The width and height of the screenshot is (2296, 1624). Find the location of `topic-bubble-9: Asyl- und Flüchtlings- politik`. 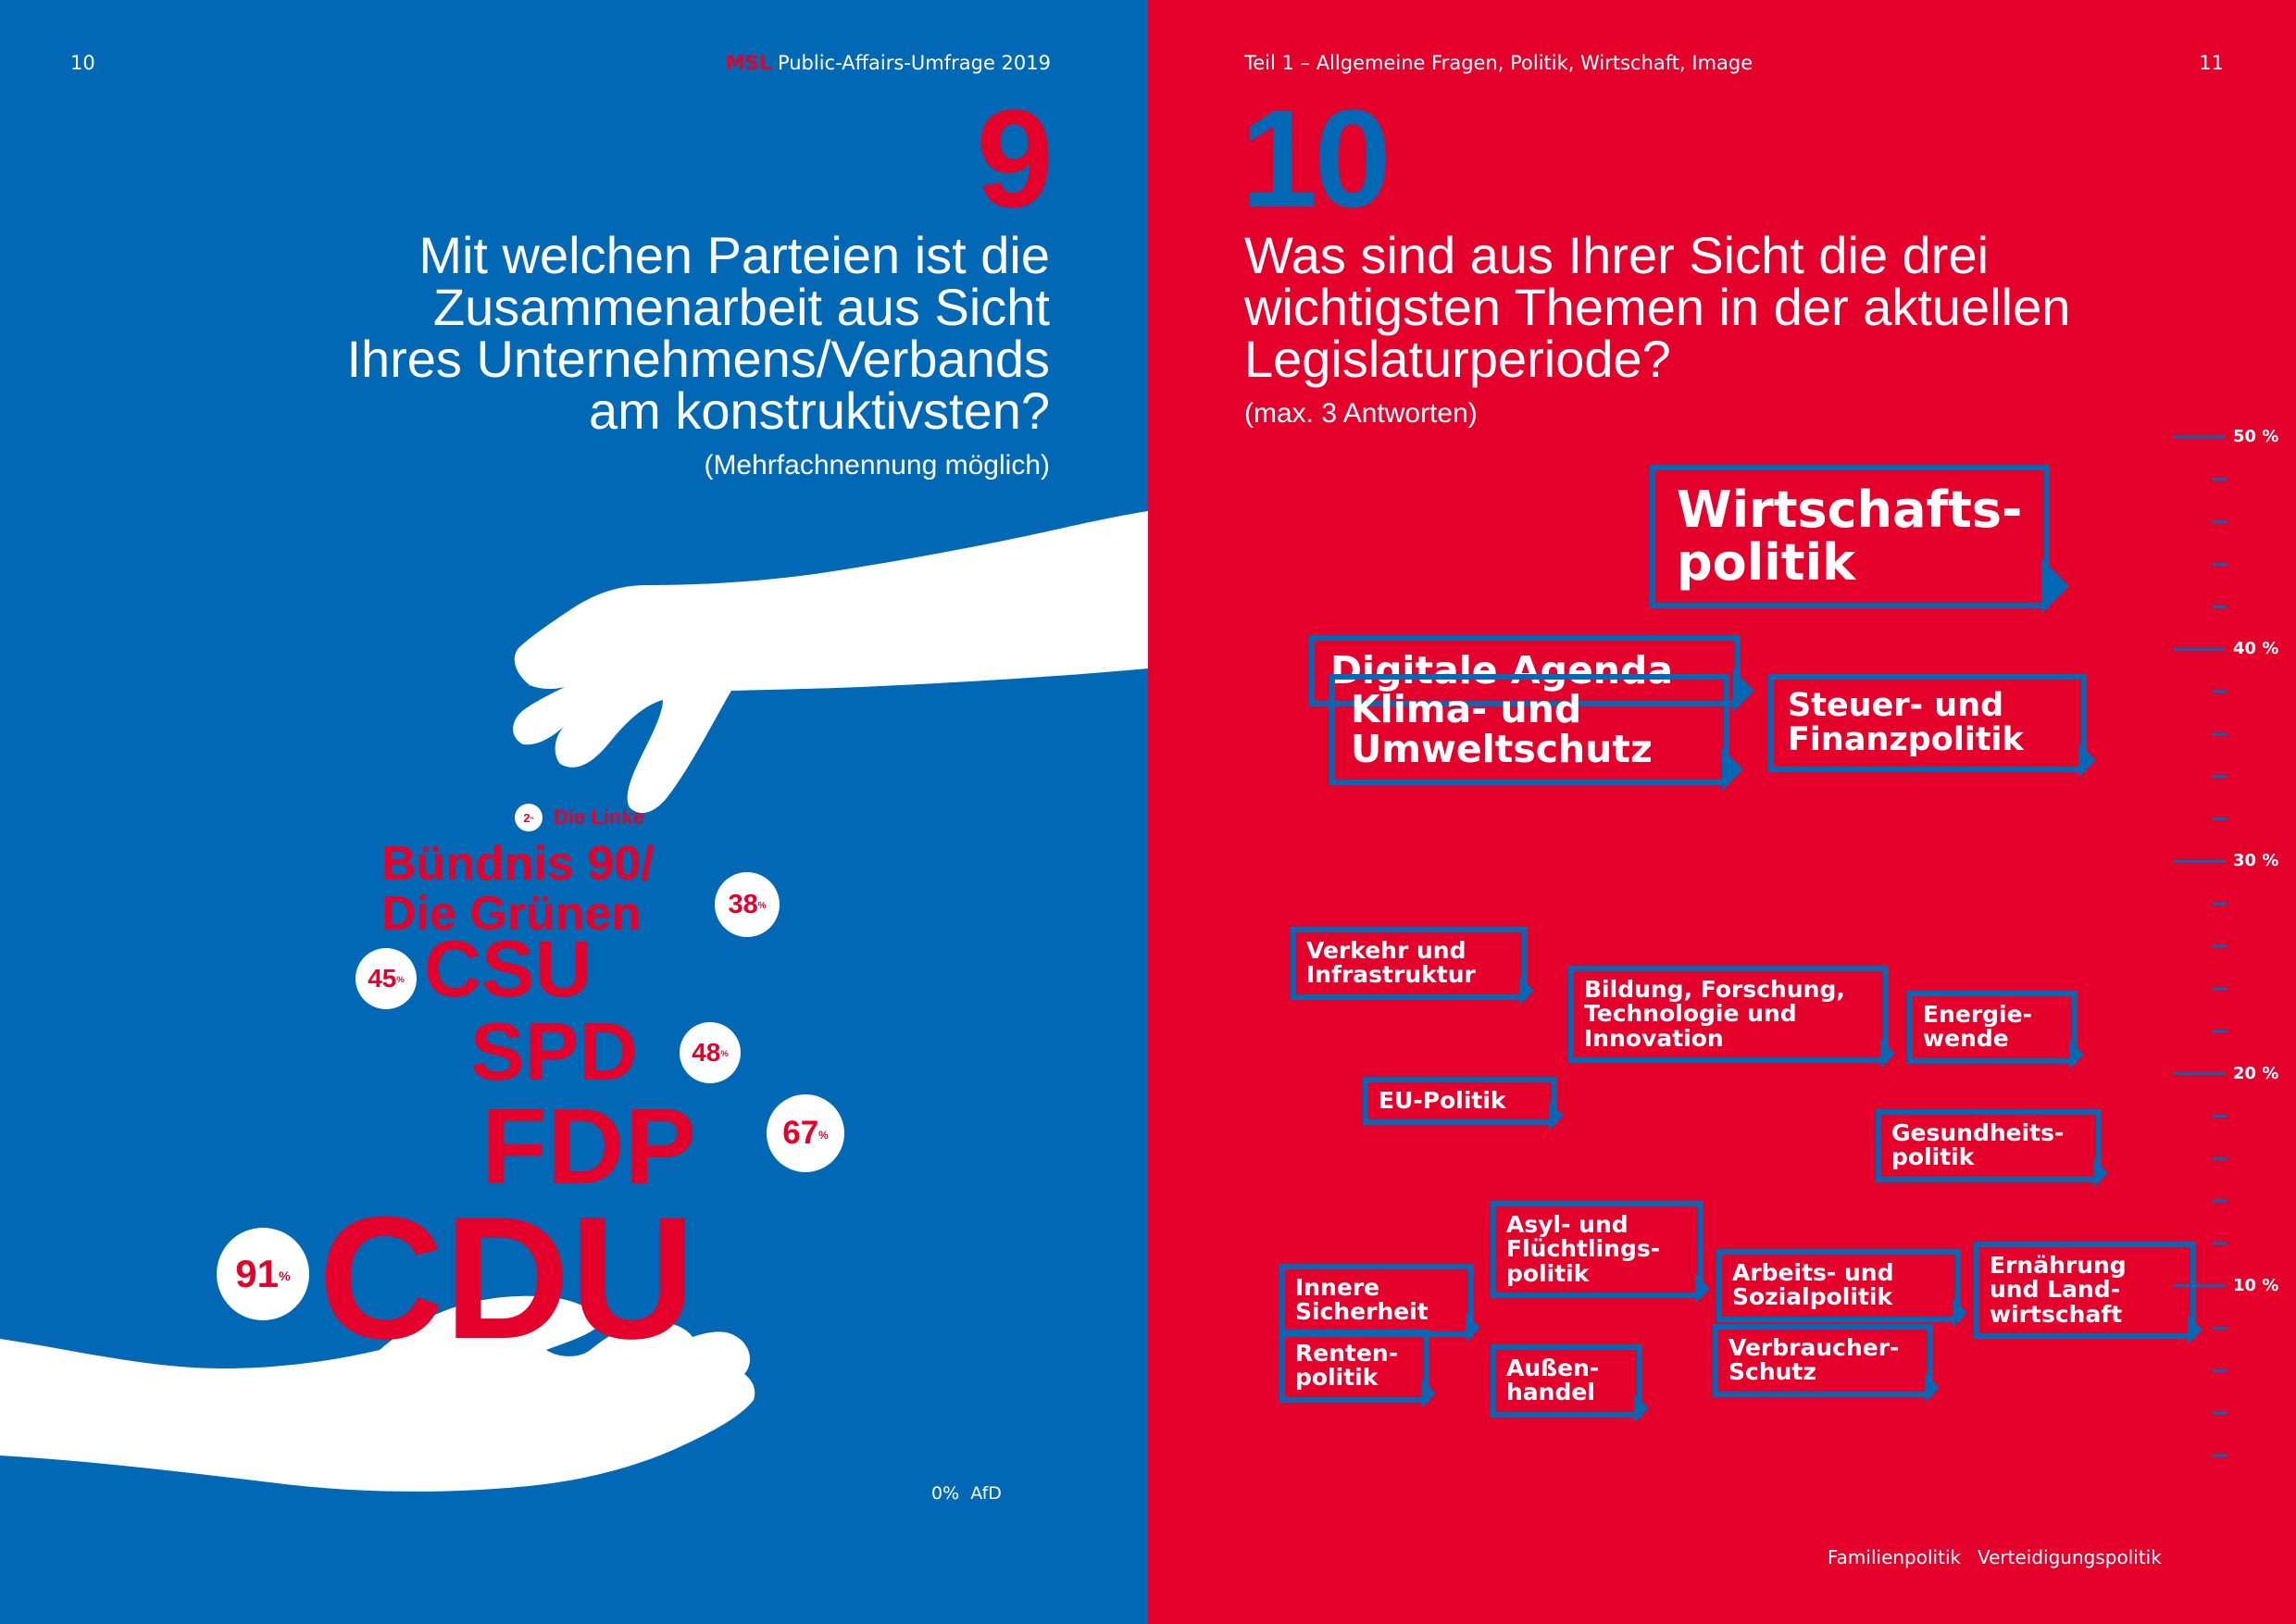

topic-bubble-9: Asyl- und Flüchtlings- politik is located at coordinates (1600, 1252).